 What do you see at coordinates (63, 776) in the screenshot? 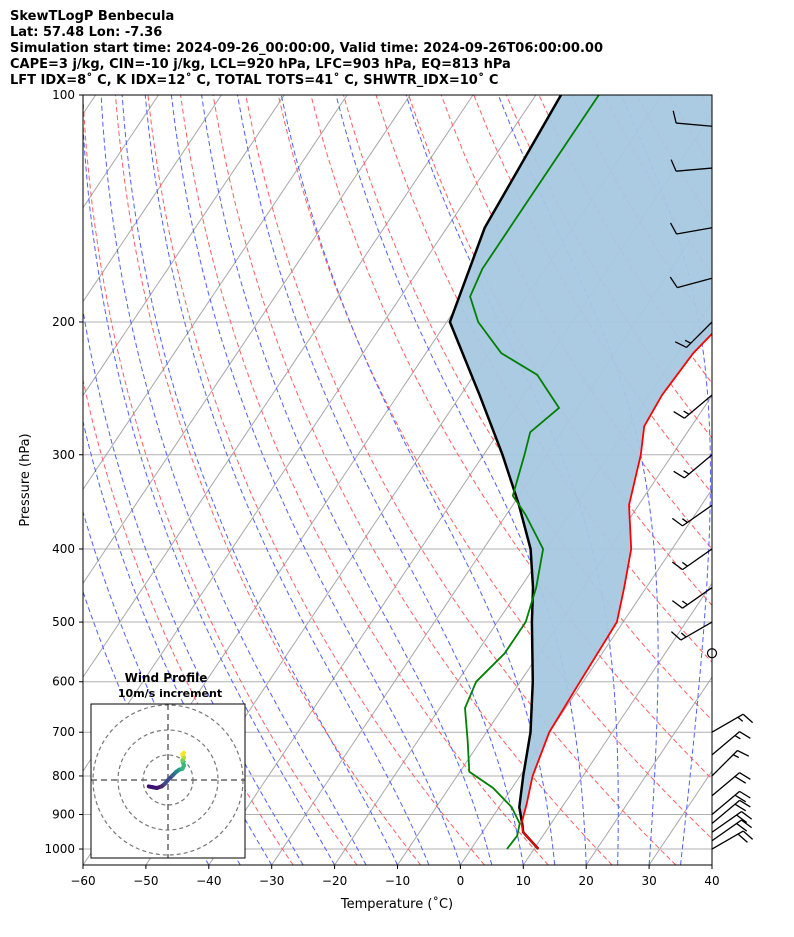
I see `y-tick-label: 800` at bounding box center [63, 776].